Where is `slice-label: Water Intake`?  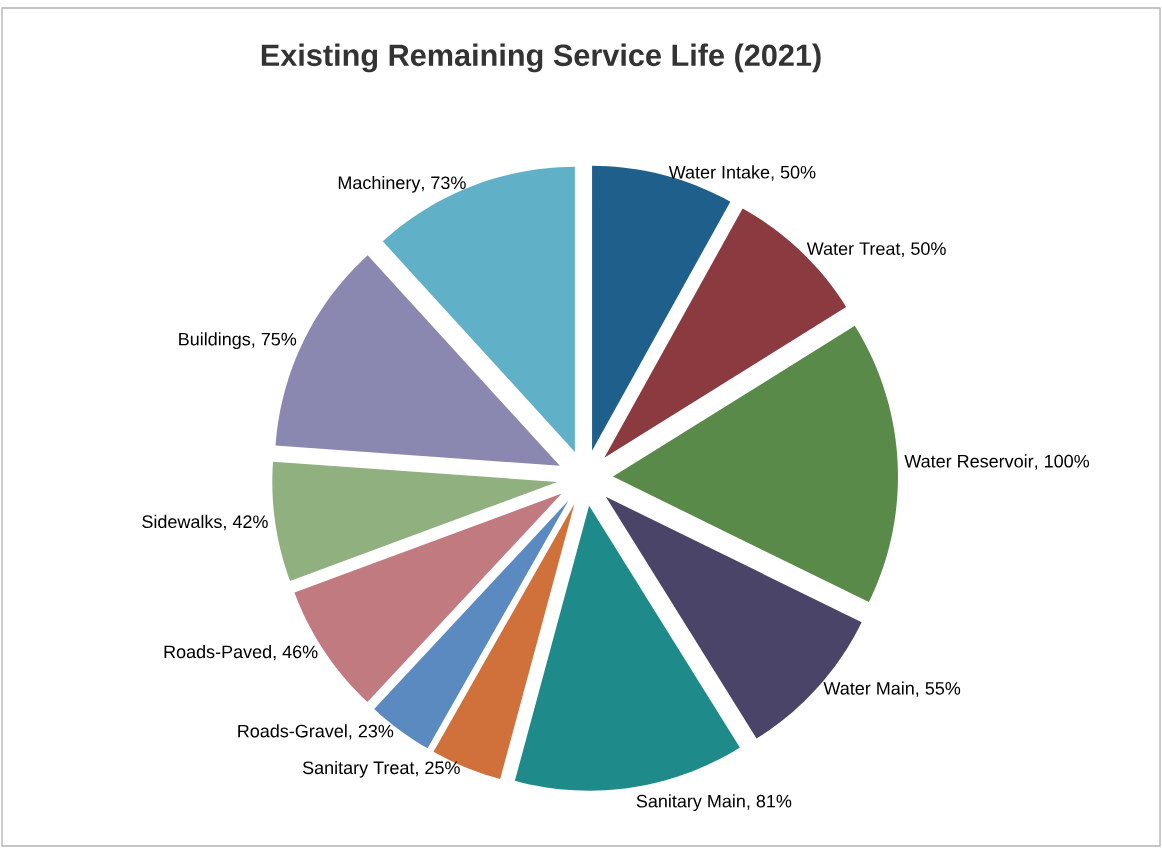
slice-label: Water Intake is located at coordinates (719, 172).